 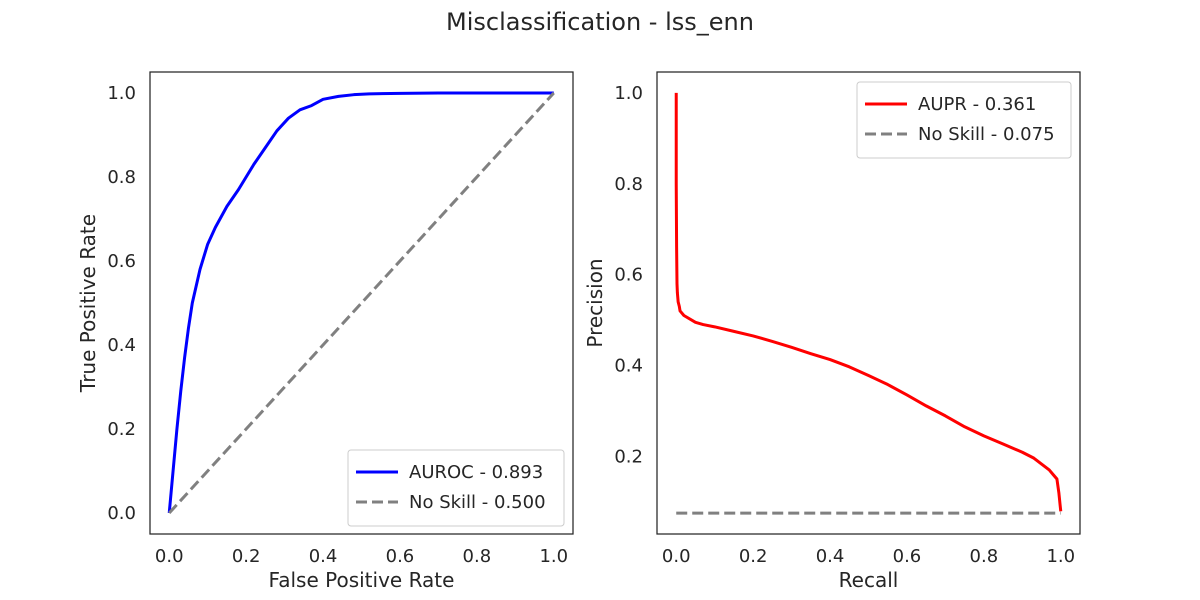 I want to click on x-axis-label: Recall, so click(x=869, y=580).